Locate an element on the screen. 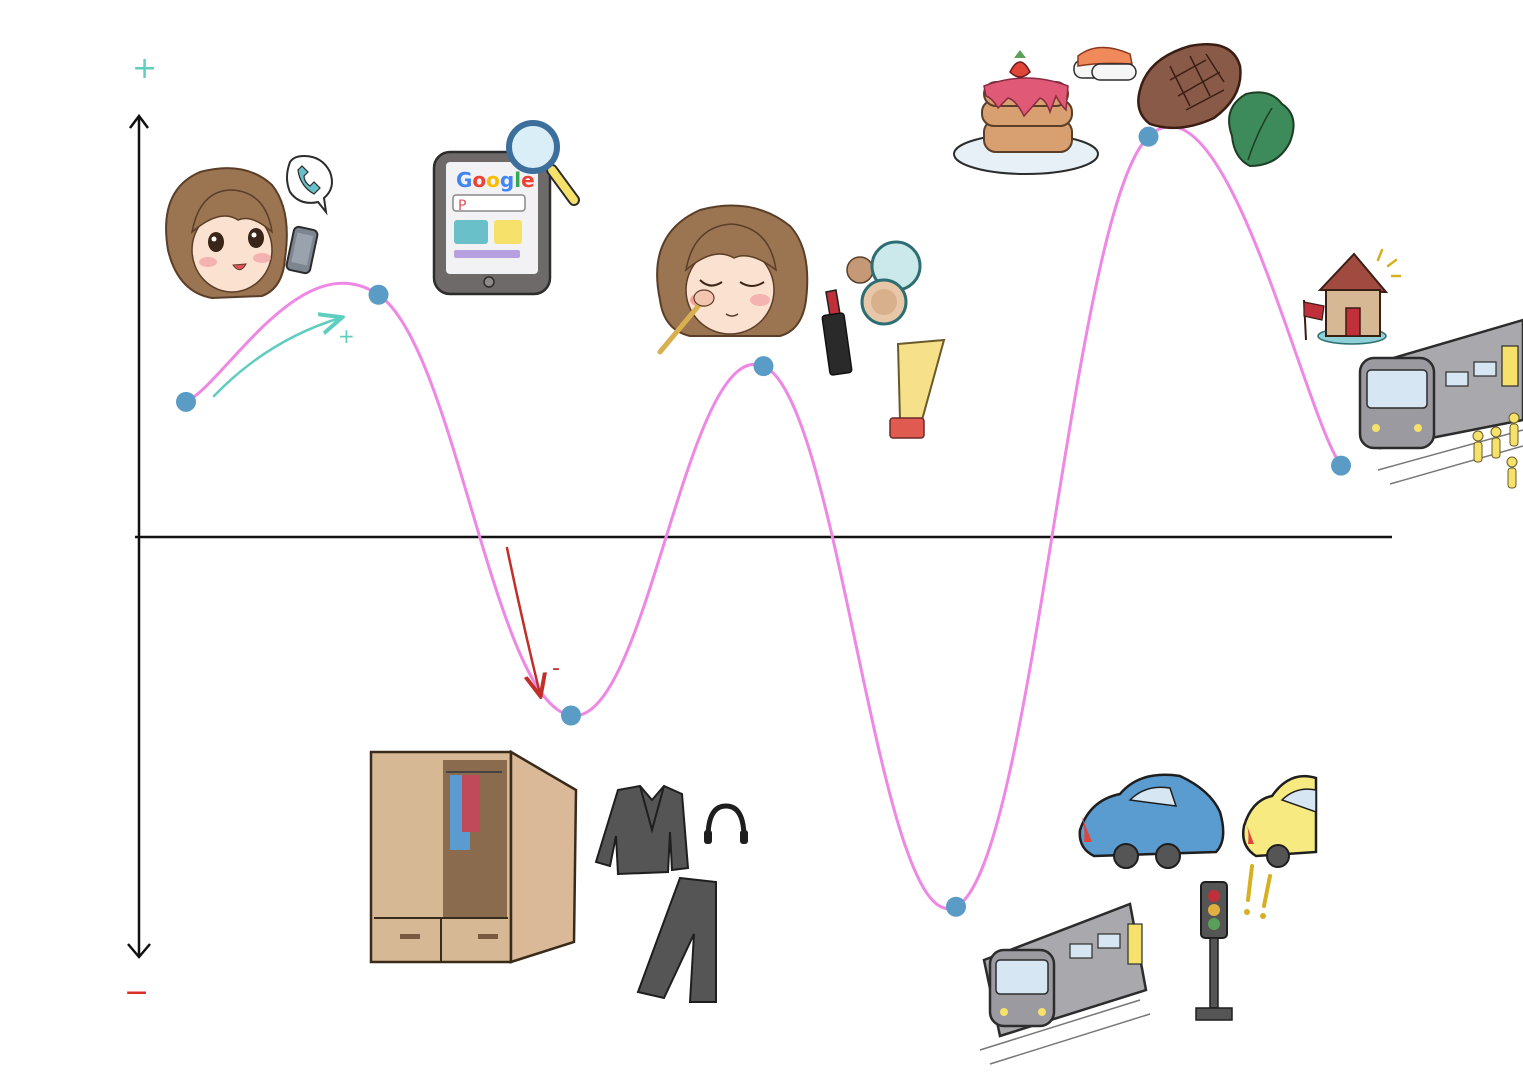  axis-minus-label: − is located at coordinates (137, 992).